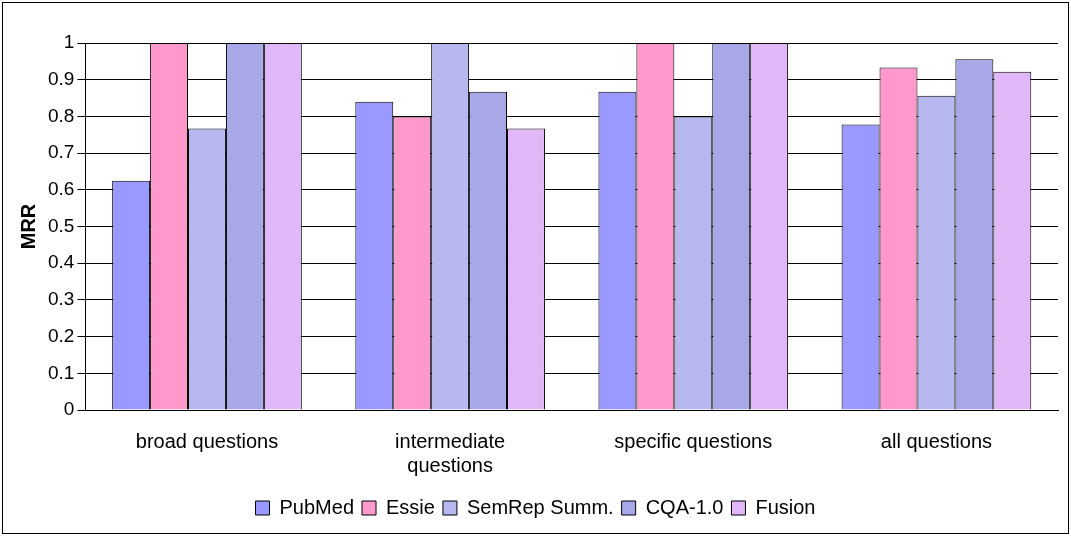 The width and height of the screenshot is (1071, 536). Describe the element at coordinates (317, 506) in the screenshot. I see `legend-label: PubMed` at that location.